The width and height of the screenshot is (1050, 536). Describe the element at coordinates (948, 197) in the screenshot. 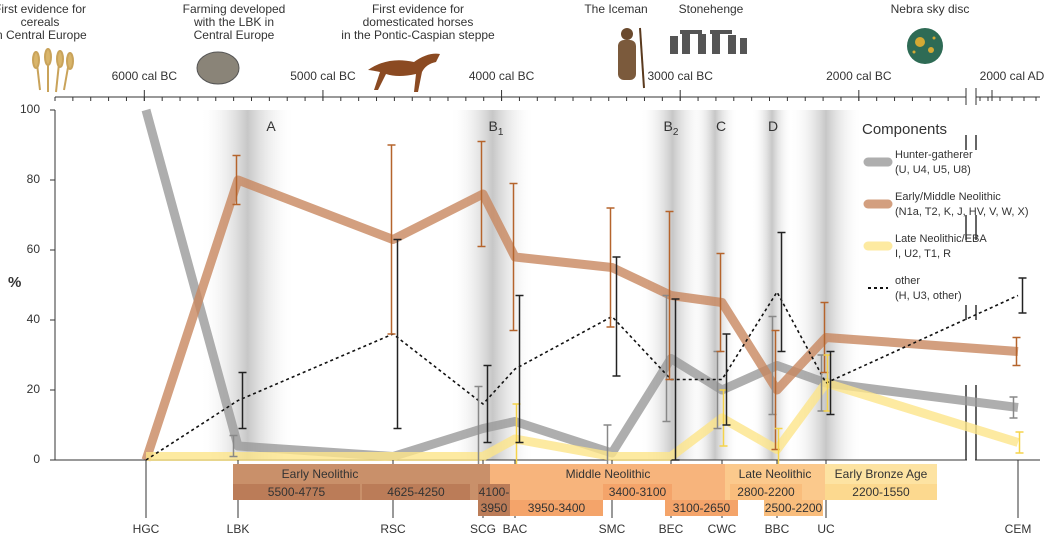

I see `legend-label: Early/Middle Neolithic` at that location.